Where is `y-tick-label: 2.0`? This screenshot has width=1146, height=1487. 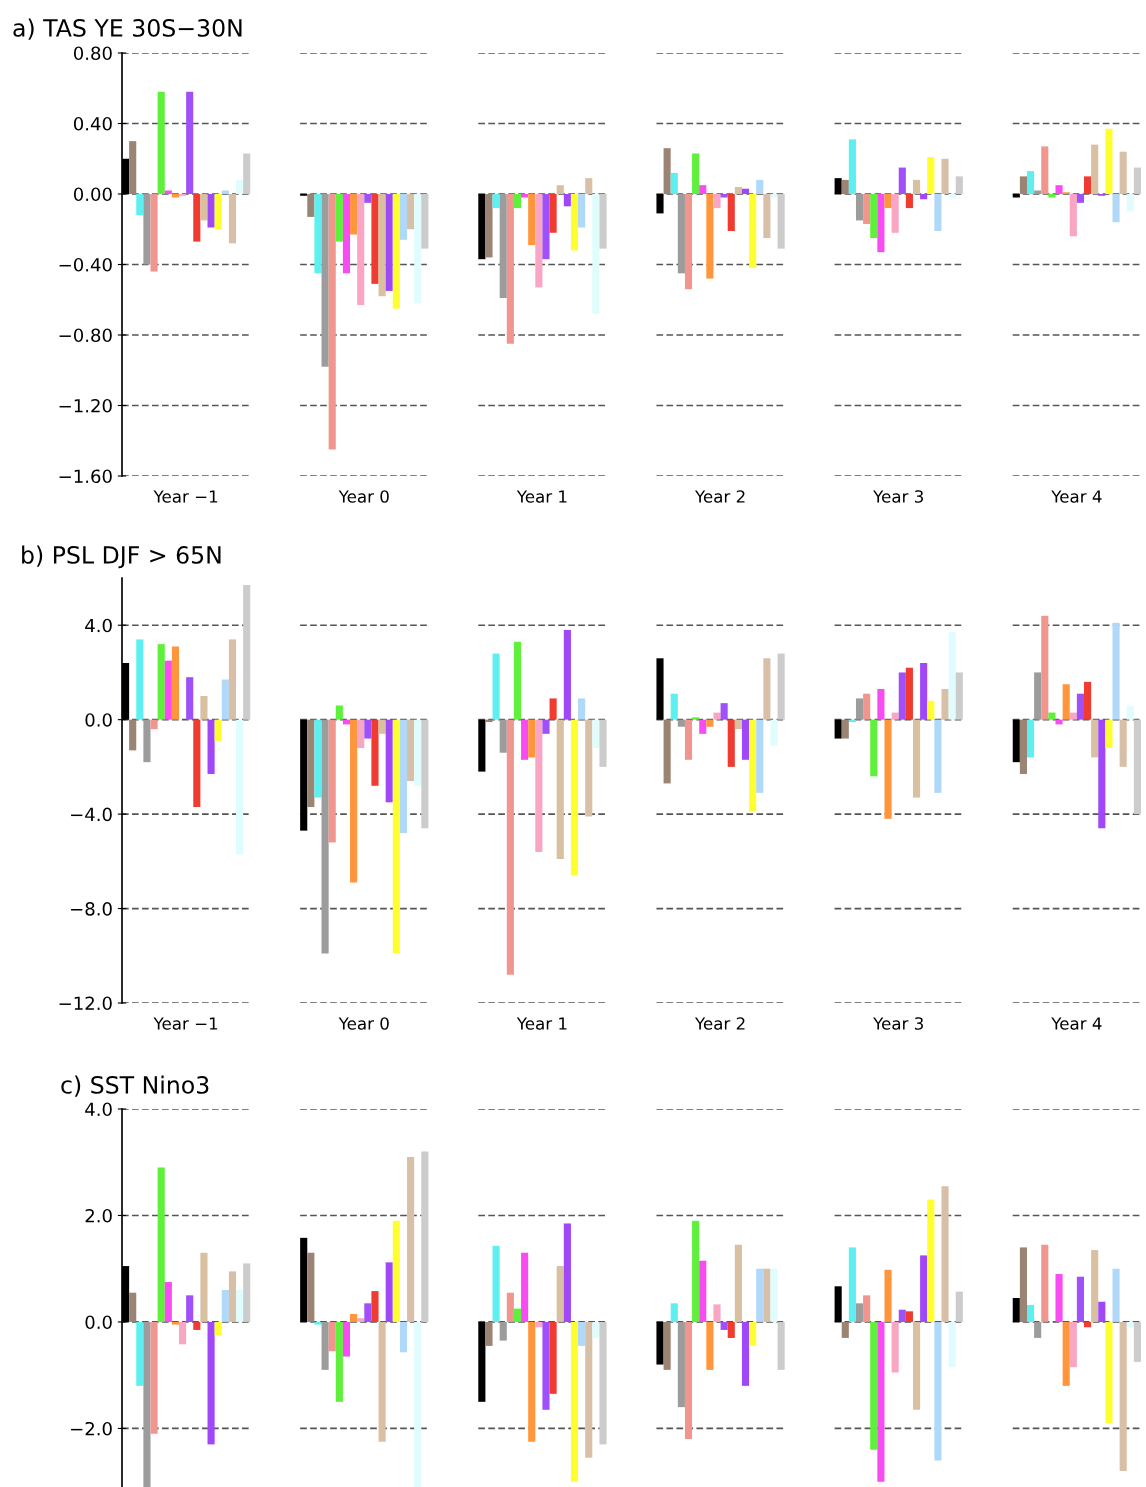
y-tick-label: 2.0 is located at coordinates (98, 1215).